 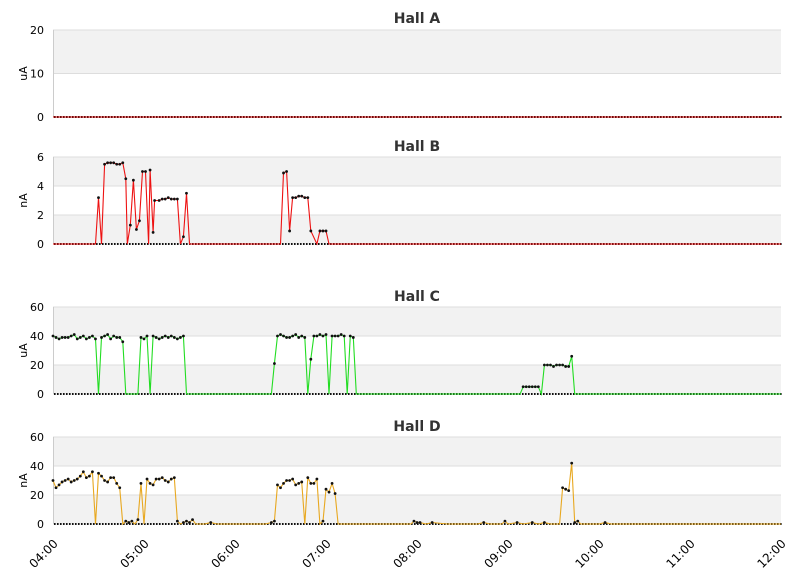 What do you see at coordinates (417, 19) in the screenshot?
I see `chart-title: Hall A` at bounding box center [417, 19].